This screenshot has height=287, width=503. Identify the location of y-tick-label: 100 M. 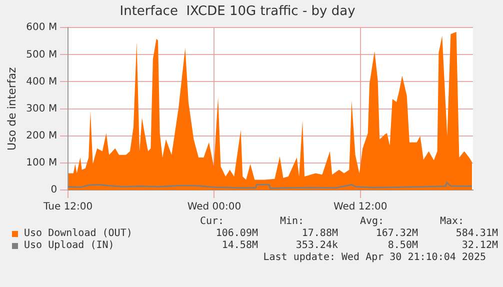
(42, 163).